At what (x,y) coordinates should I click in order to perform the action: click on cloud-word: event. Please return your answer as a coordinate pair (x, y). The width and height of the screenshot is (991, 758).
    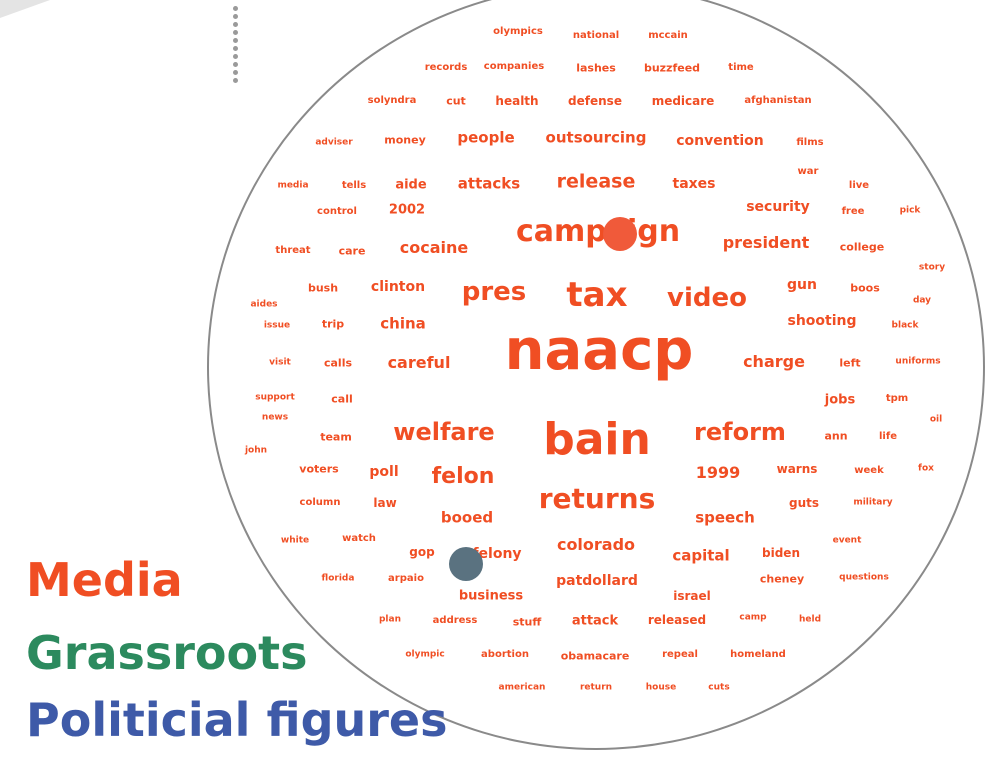
    Looking at the image, I should click on (847, 540).